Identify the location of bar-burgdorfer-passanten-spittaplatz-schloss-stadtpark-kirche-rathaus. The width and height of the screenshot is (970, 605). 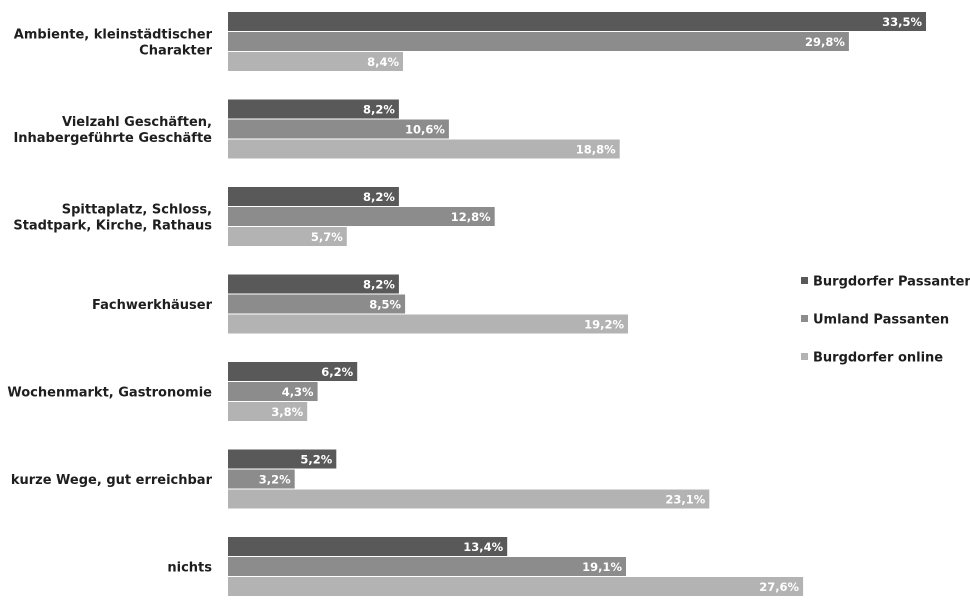
(313, 196).